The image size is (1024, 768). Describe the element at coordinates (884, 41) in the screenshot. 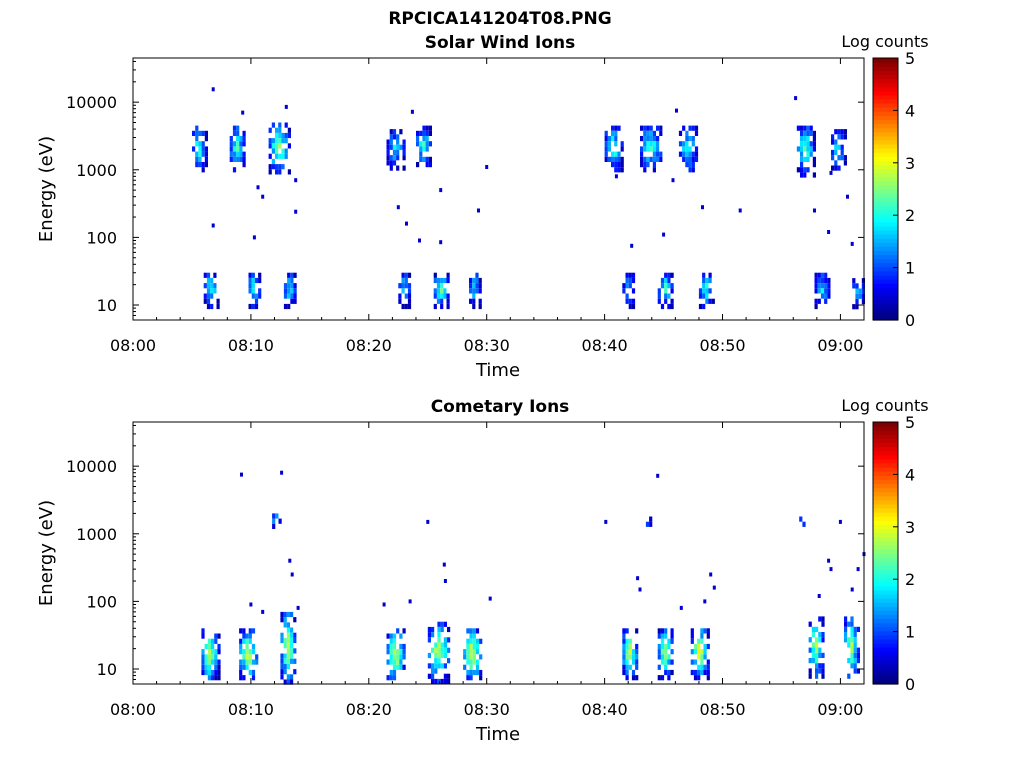

I see `colorbar-label: Log counts` at that location.